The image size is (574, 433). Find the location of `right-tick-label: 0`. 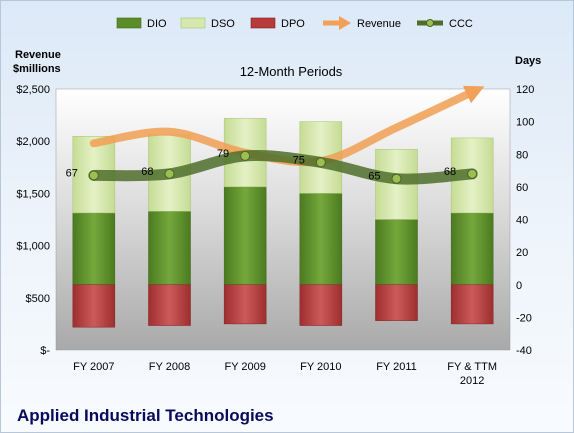

right-tick-label: 0 is located at coordinates (519, 286).